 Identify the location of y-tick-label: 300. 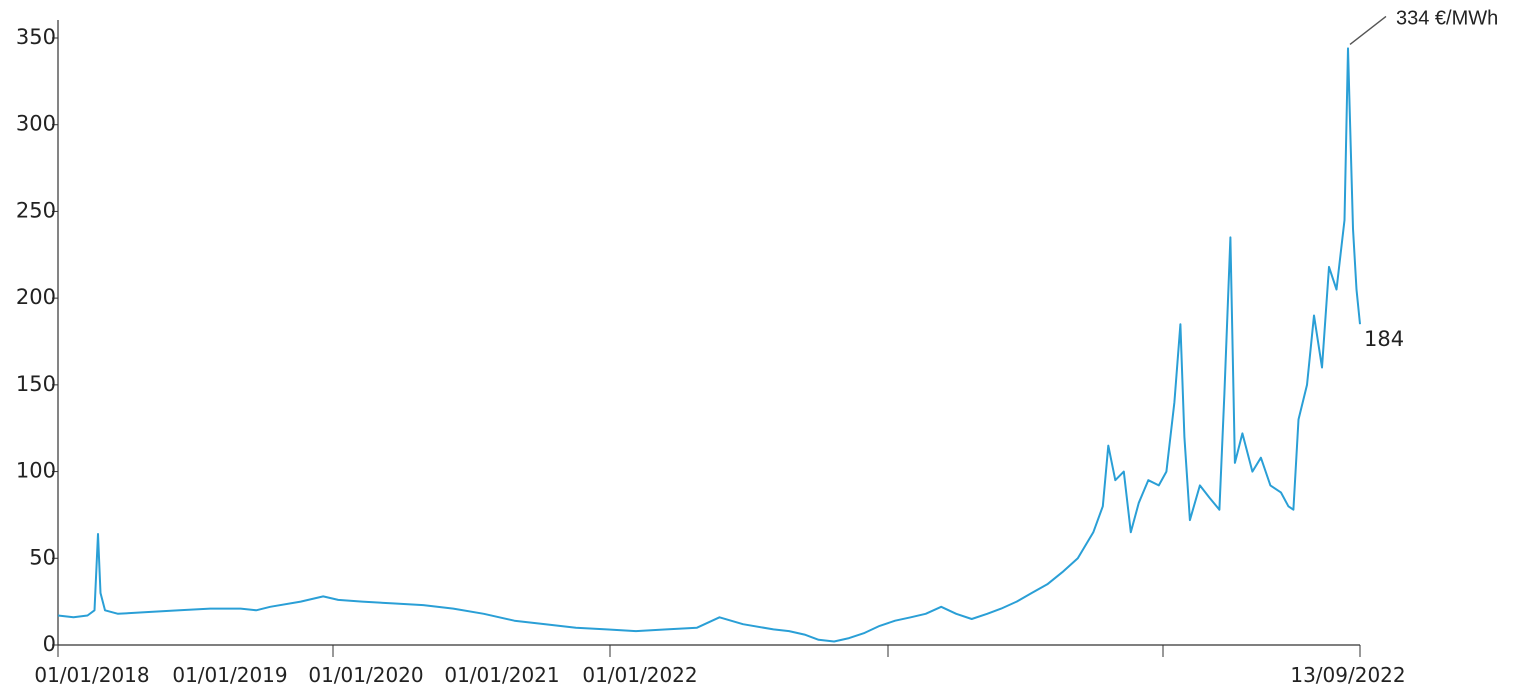
(36, 124).